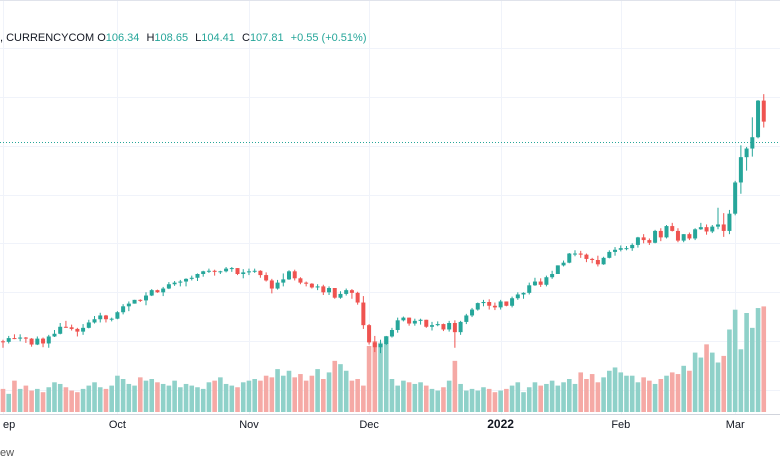  Describe the element at coordinates (150, 38) in the screenshot. I see `high-label: H` at that location.